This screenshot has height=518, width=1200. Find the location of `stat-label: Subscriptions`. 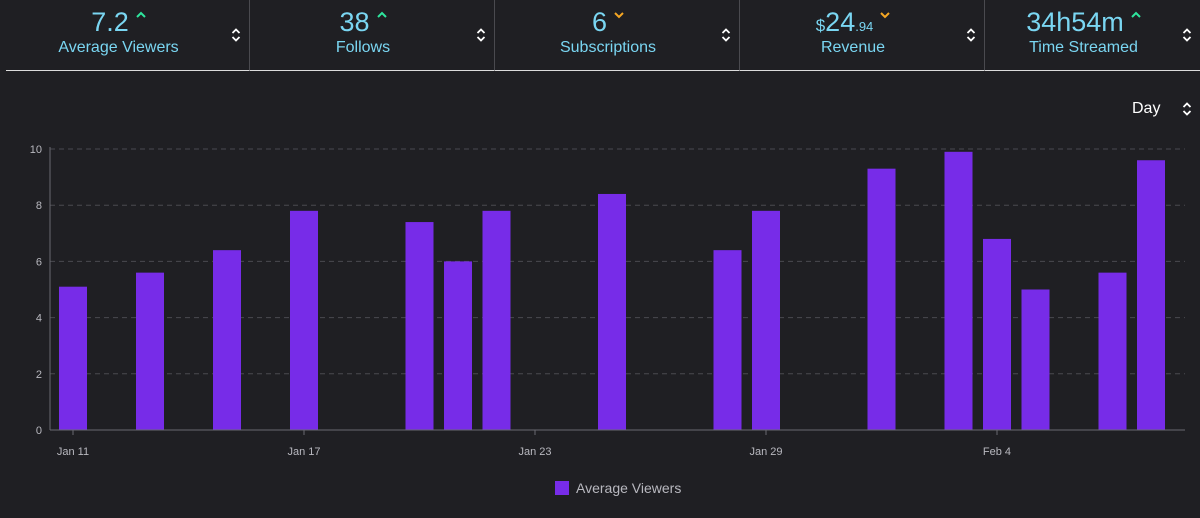

stat-label: Subscriptions is located at coordinates (608, 47).